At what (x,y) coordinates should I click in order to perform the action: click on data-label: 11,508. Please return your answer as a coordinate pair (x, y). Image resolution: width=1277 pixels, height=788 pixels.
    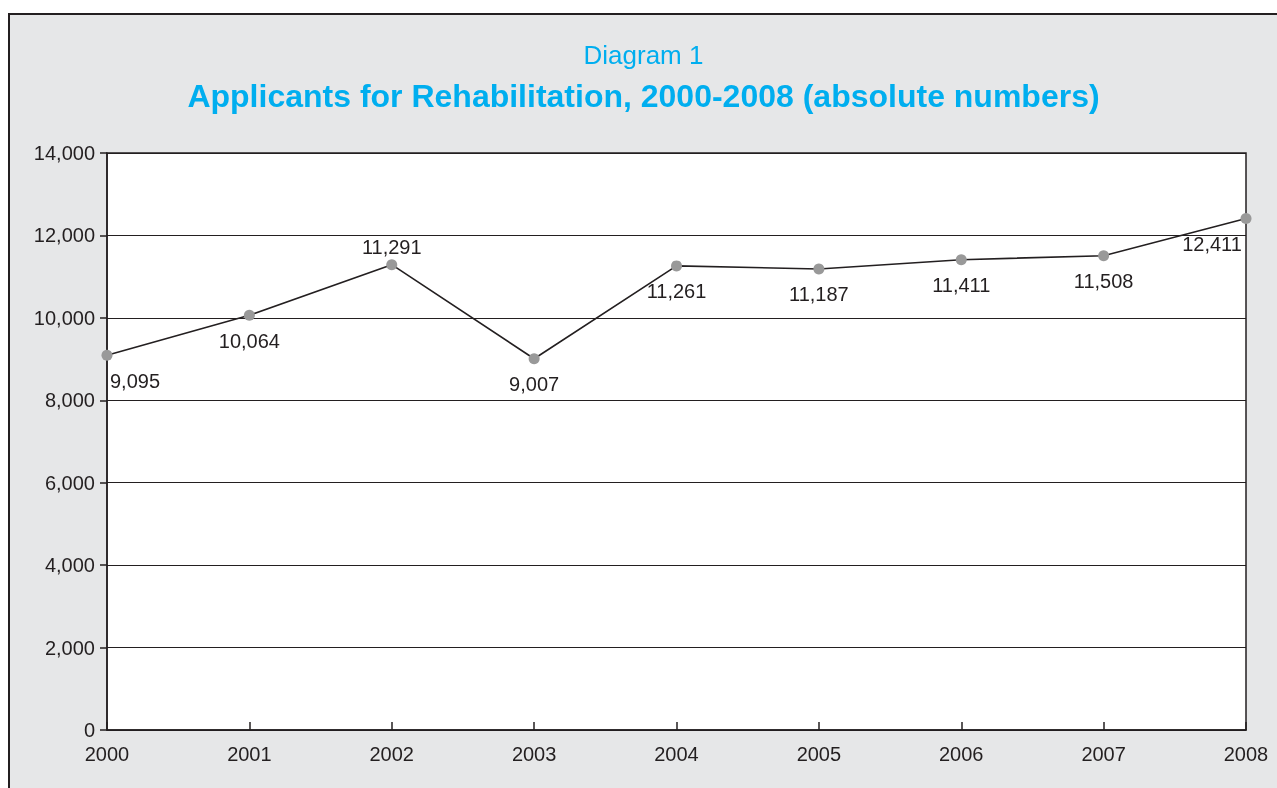
    Looking at the image, I should click on (1103, 281).